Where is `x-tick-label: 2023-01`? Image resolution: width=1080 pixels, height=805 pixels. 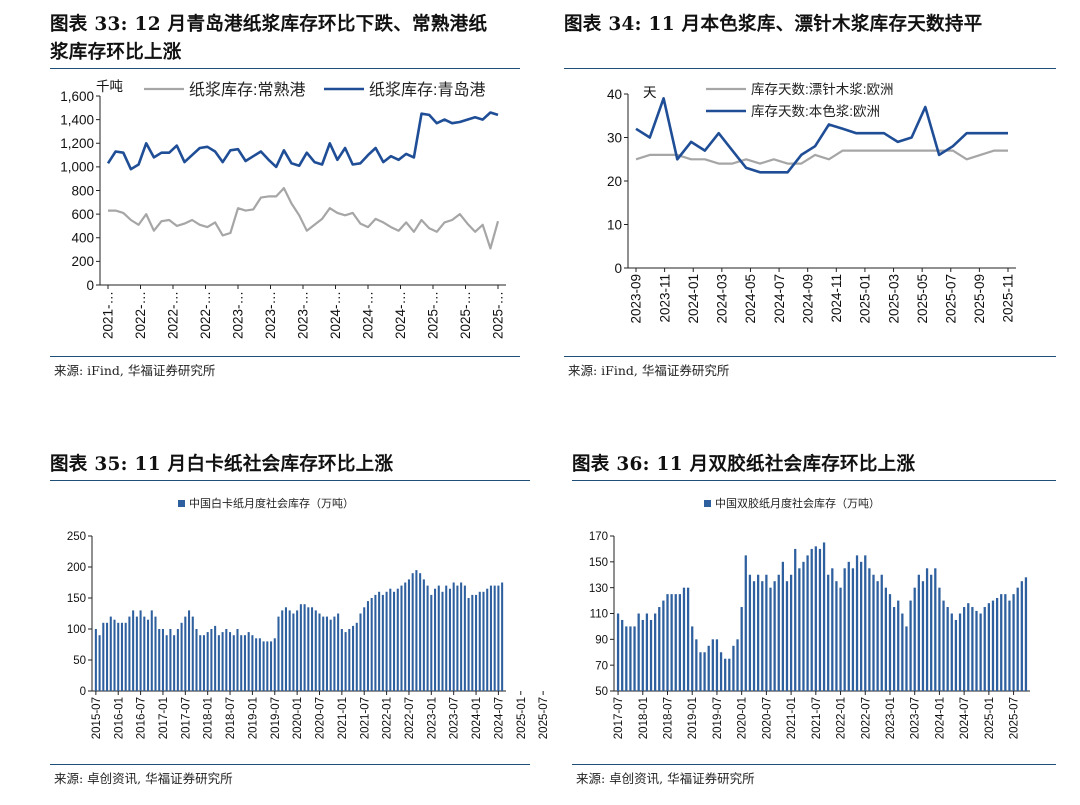
x-tick-label: 2023-01 is located at coordinates (432, 718).